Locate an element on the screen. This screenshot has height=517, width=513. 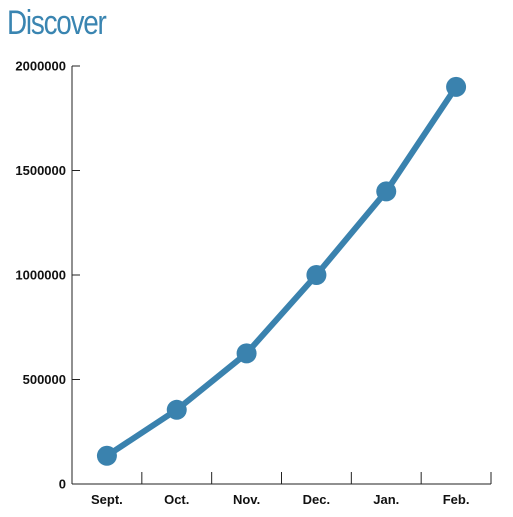
x-tick-label: Feb. is located at coordinates (456, 499).